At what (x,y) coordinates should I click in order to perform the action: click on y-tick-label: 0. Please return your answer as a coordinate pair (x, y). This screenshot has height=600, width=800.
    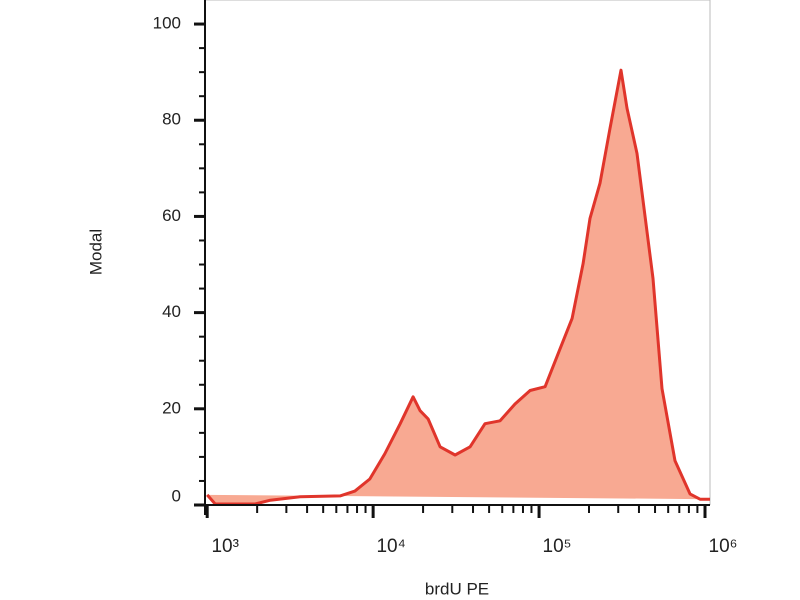
    Looking at the image, I should click on (176, 495).